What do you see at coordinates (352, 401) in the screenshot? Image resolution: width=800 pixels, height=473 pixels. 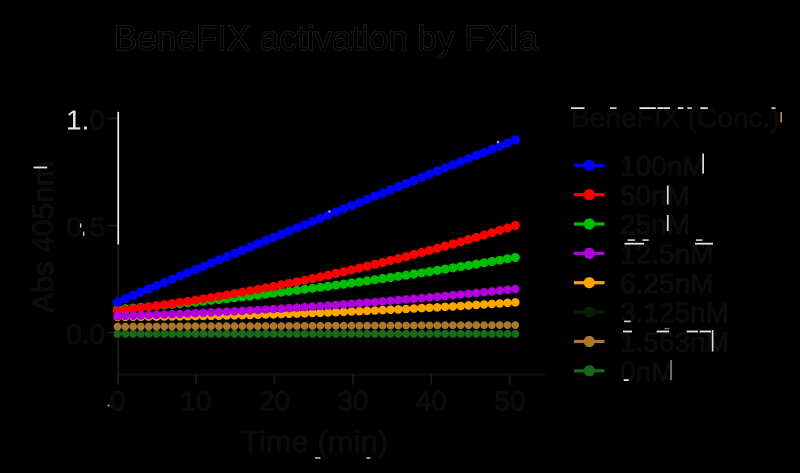 I see `svg-text: 30` at bounding box center [352, 401].